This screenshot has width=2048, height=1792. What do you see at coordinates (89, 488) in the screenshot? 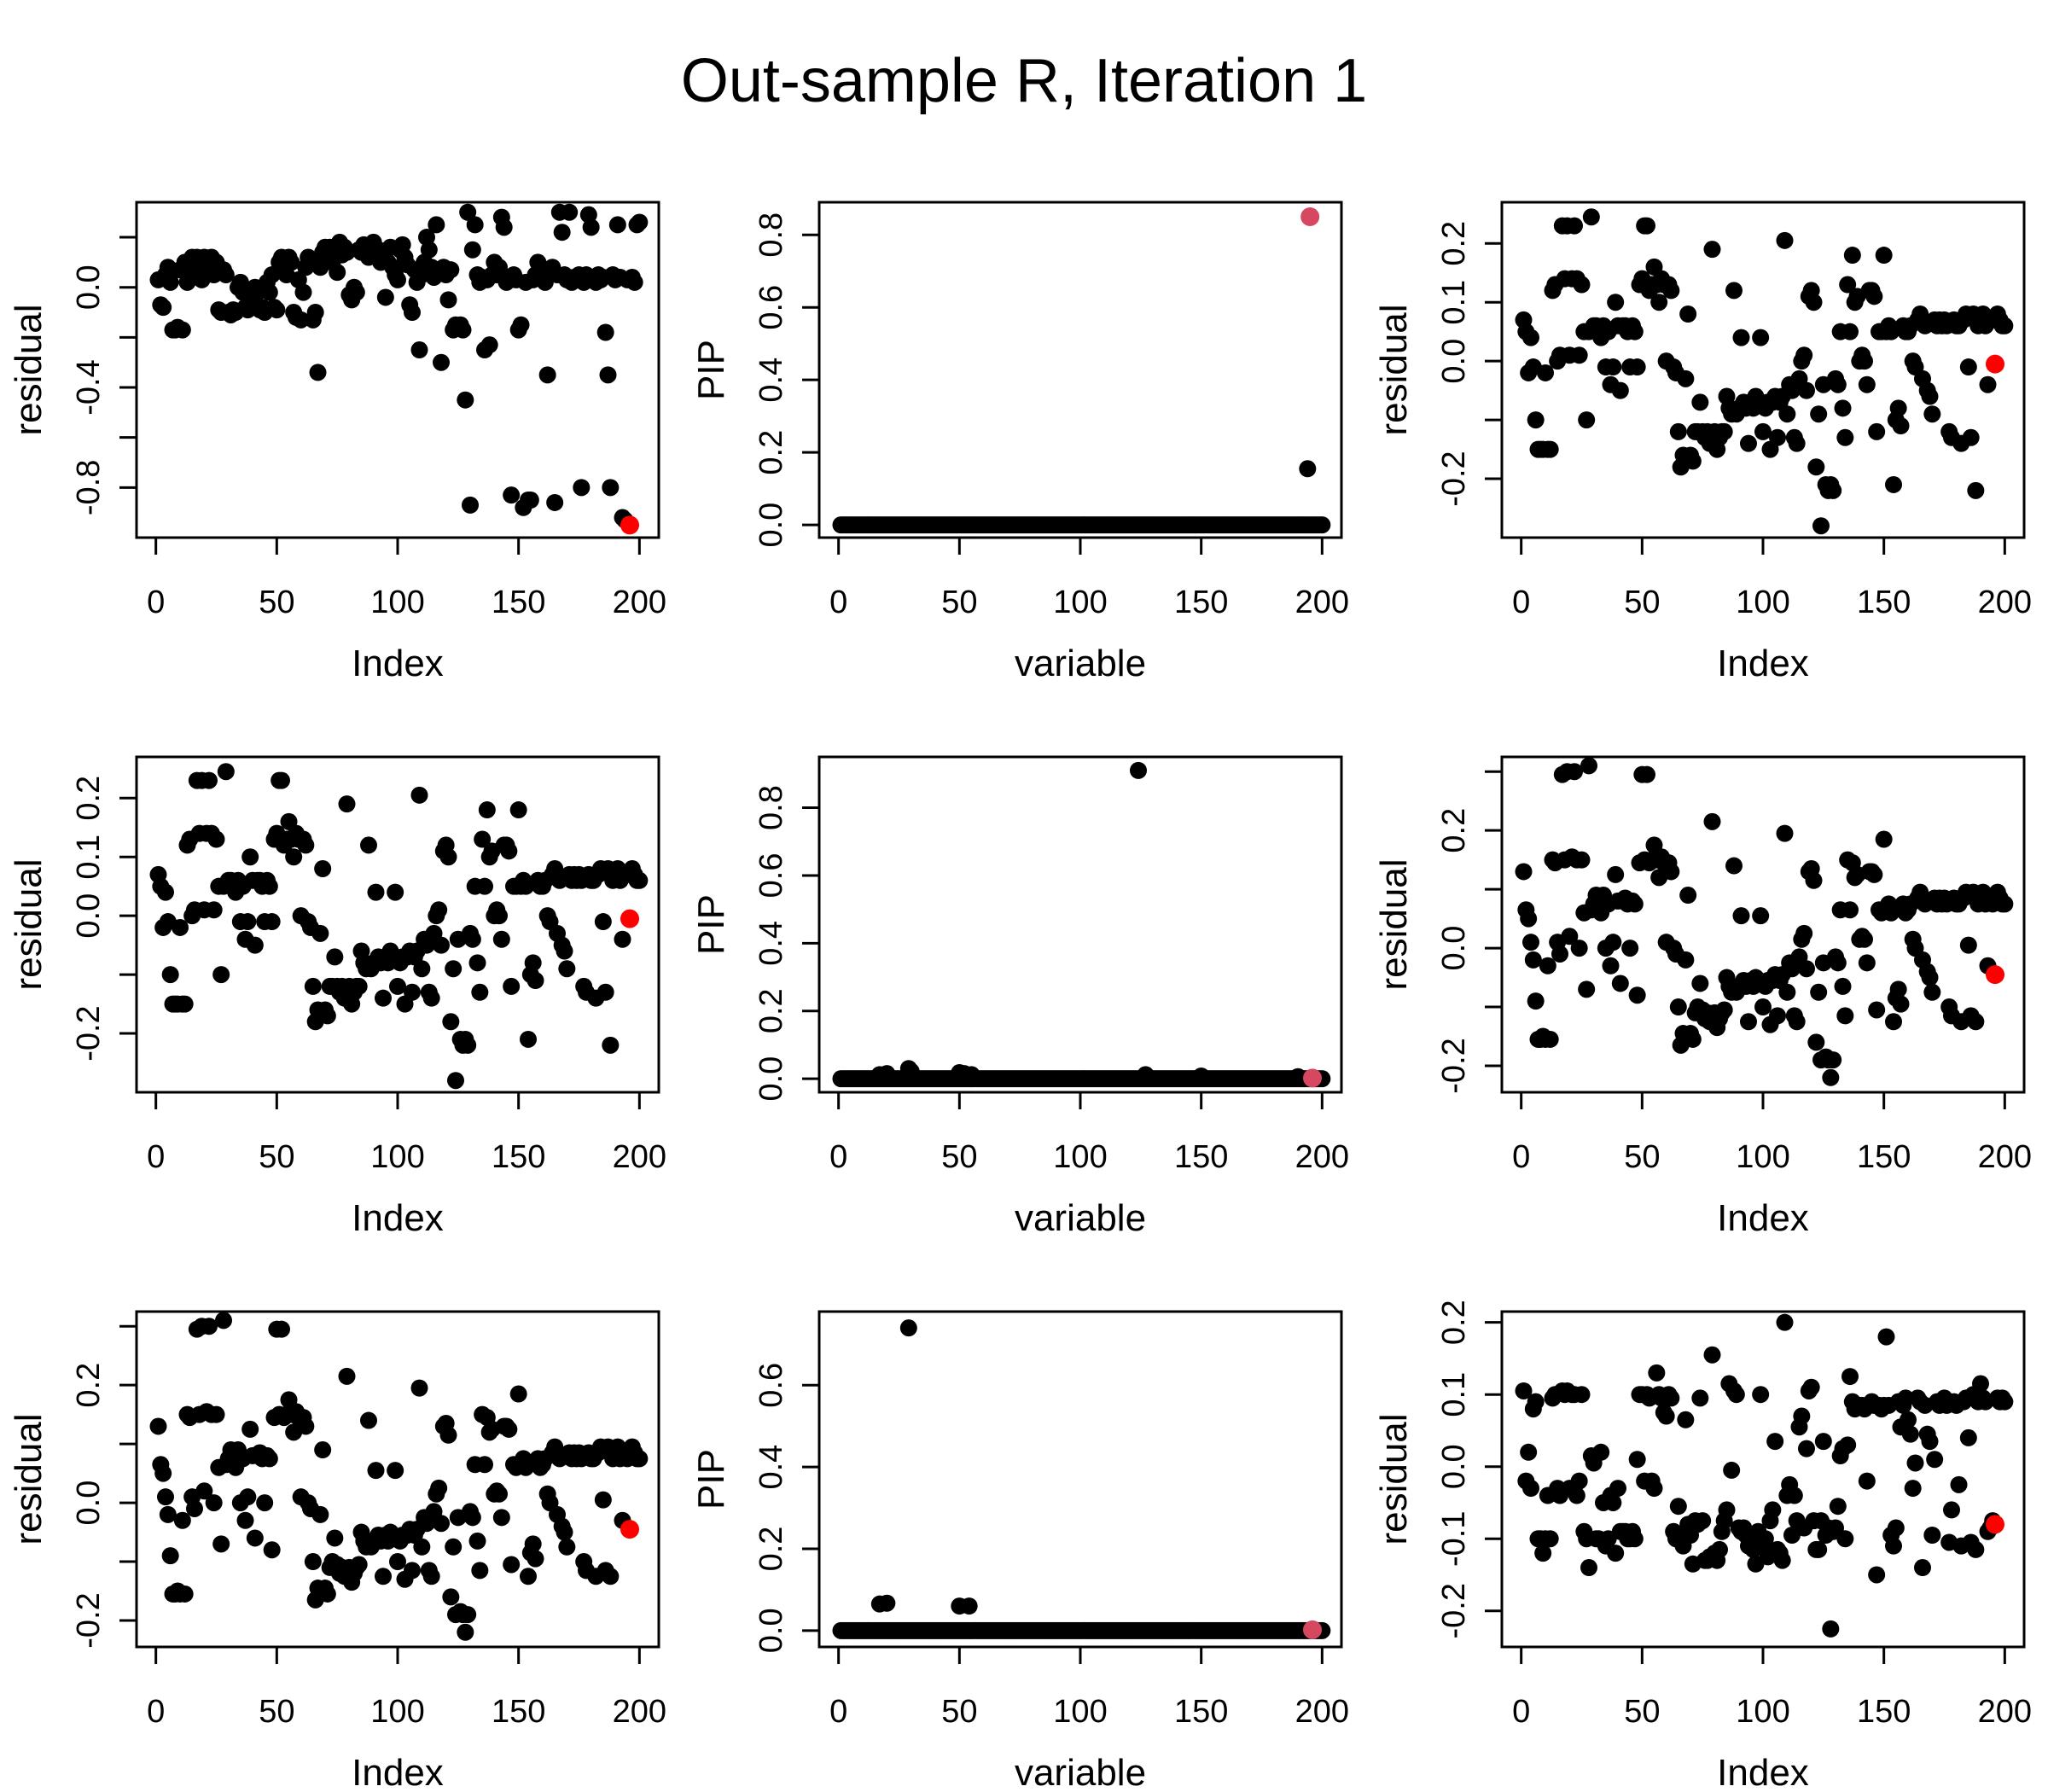
I see `svg-text: -0.8` at bounding box center [89, 488].